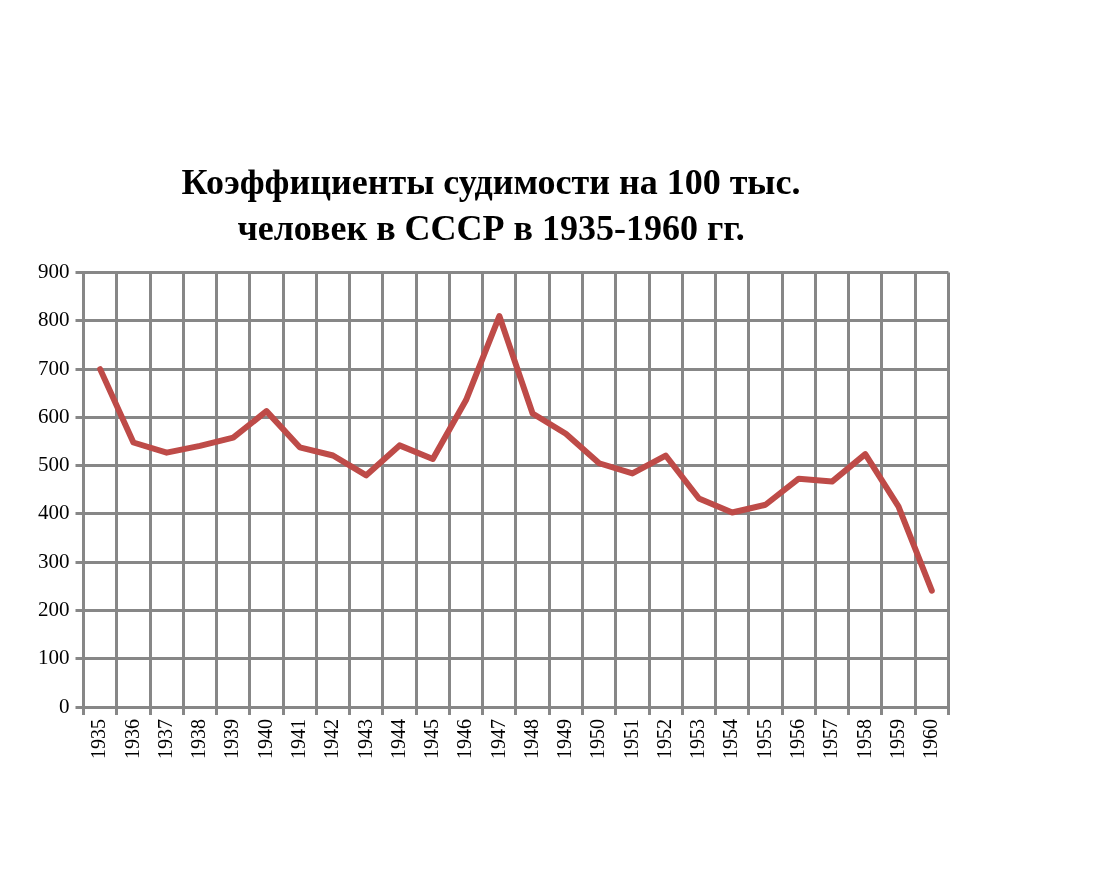  What do you see at coordinates (497, 739) in the screenshot?
I see `x-tick-label: 1947` at bounding box center [497, 739].